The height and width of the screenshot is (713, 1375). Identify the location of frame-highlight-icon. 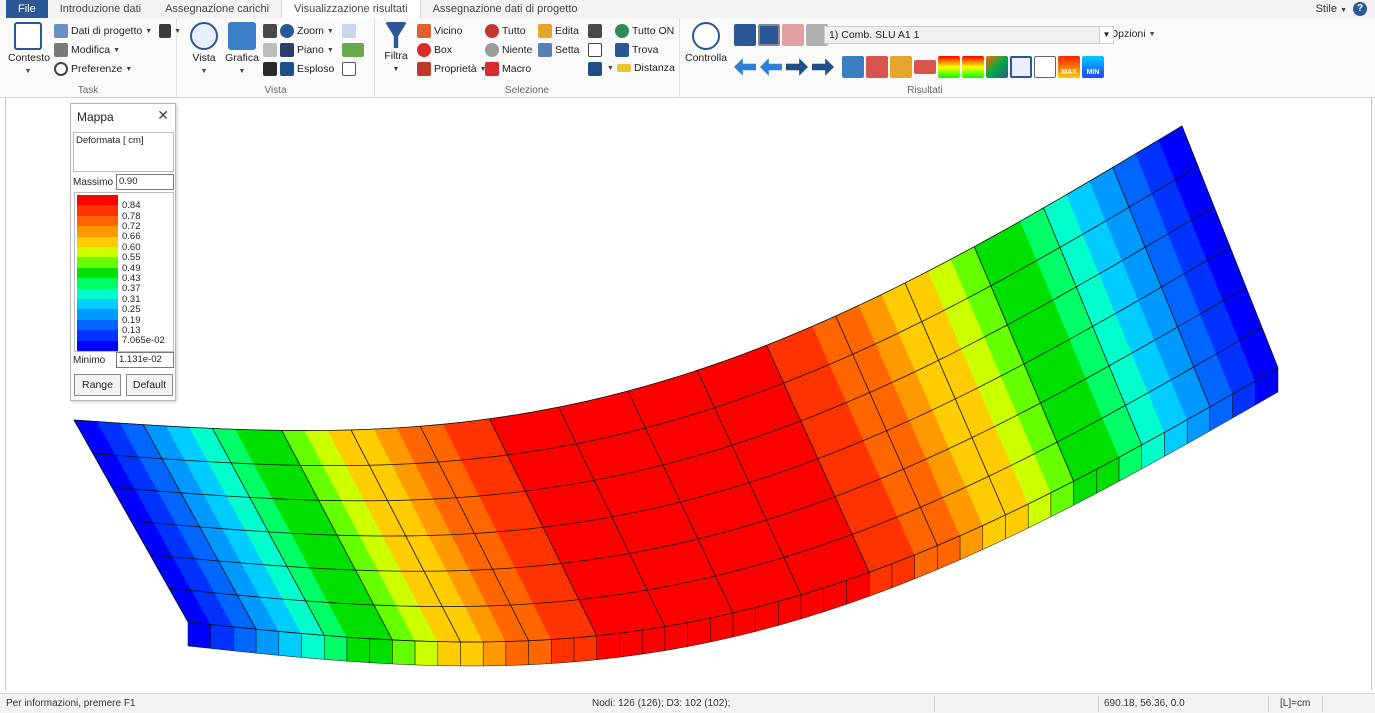
(1021, 67).